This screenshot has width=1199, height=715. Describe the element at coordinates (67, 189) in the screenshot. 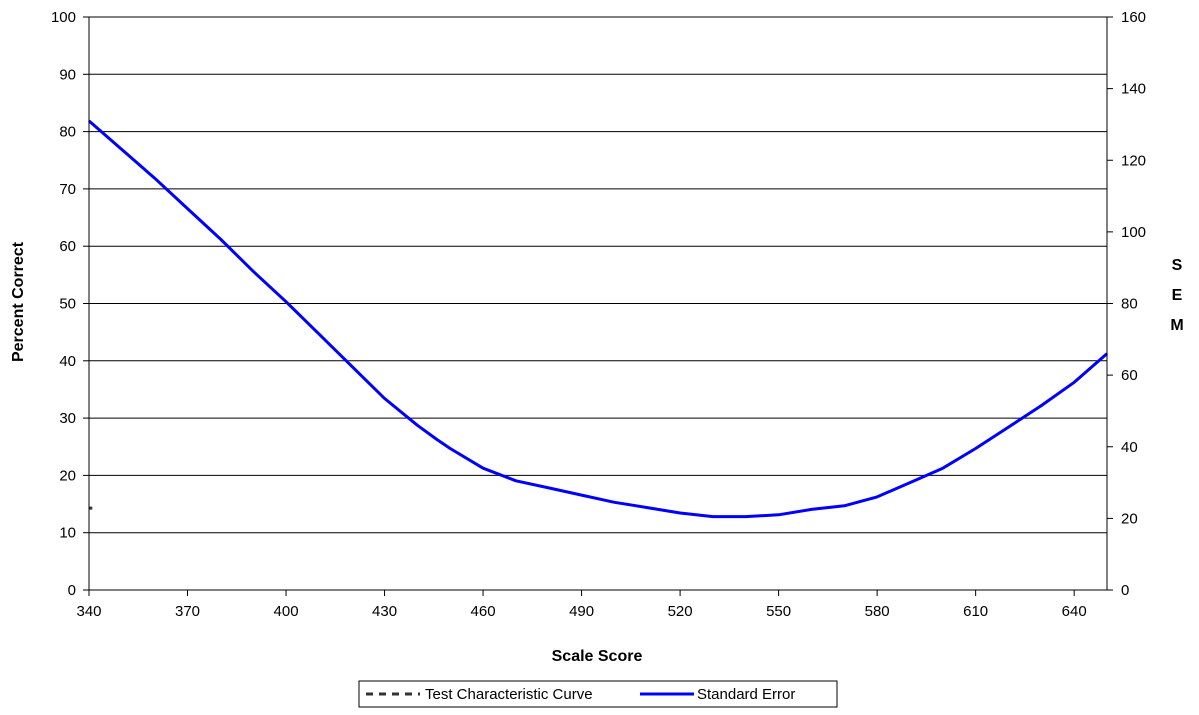

I see `y-tick-label: 70` at that location.